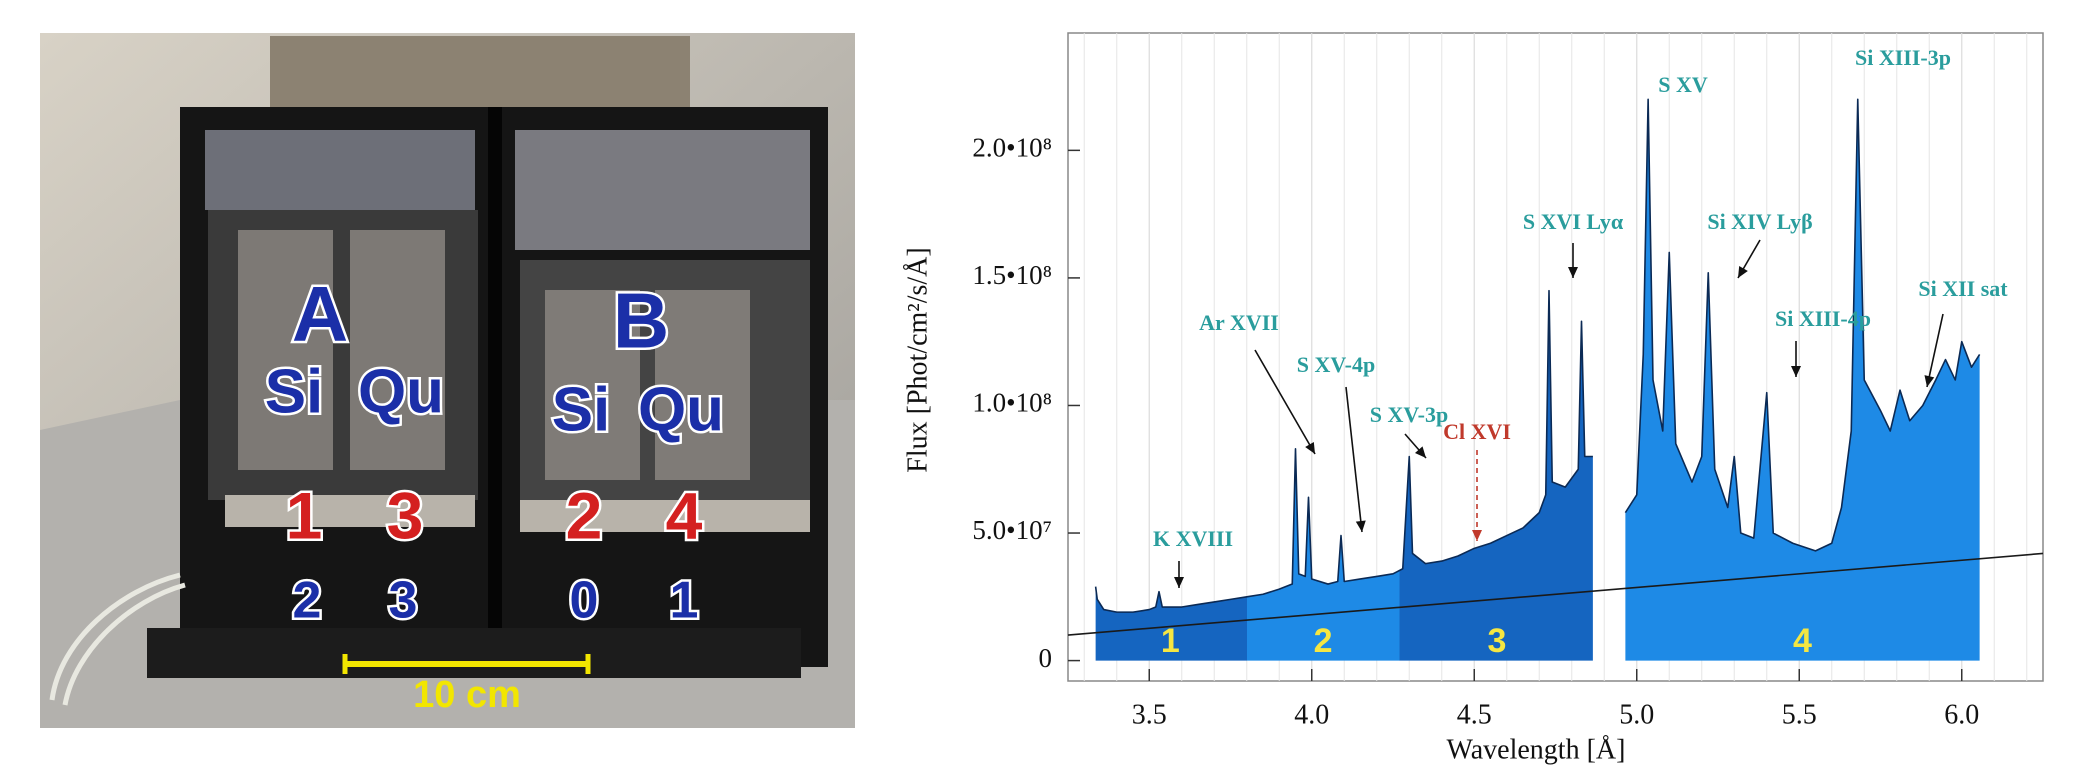 This screenshot has width=2094, height=772. What do you see at coordinates (1012, 148) in the screenshot?
I see `y-tick-label: 2.0•10⁸` at bounding box center [1012, 148].